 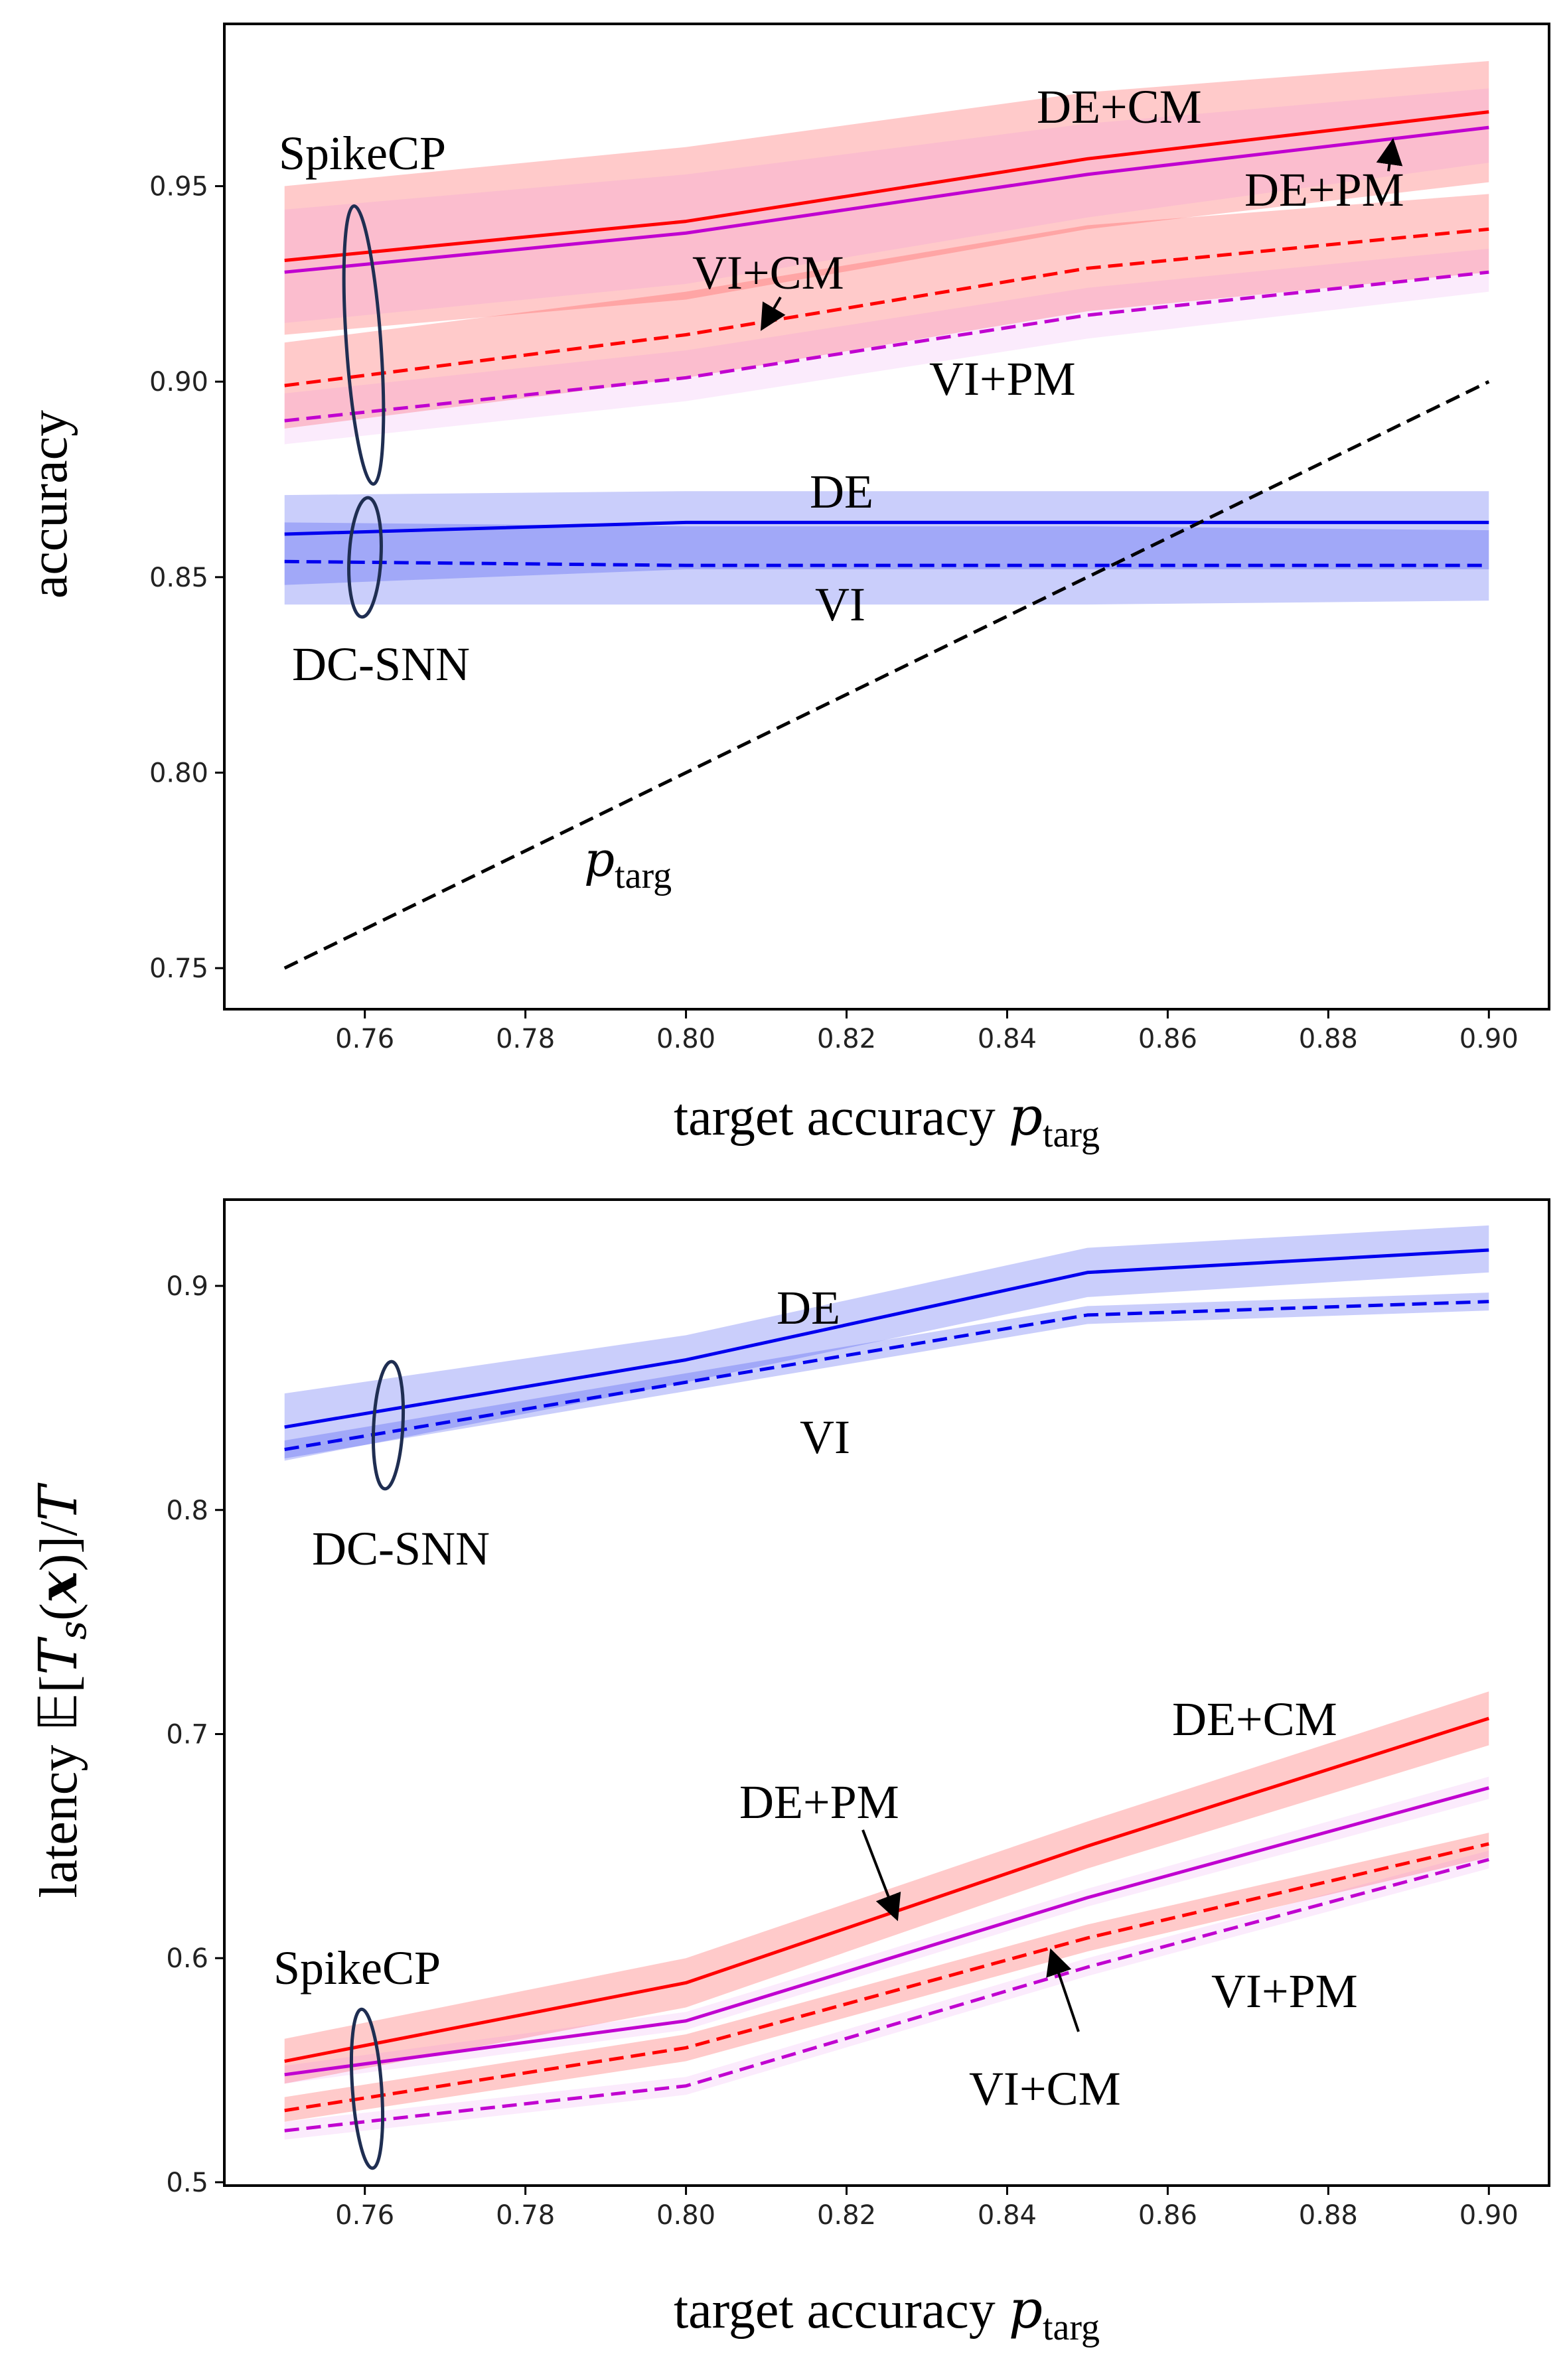 I want to click on y-axis-ticks: 0.75 0.80 0.85 0.90 0.95, so click(x=186, y=578).